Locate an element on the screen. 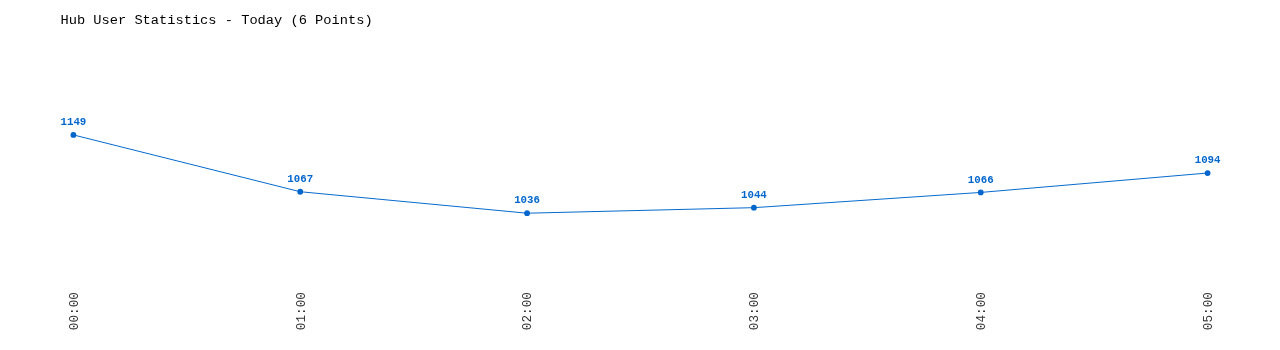  data-label: 1036 is located at coordinates (527, 200).